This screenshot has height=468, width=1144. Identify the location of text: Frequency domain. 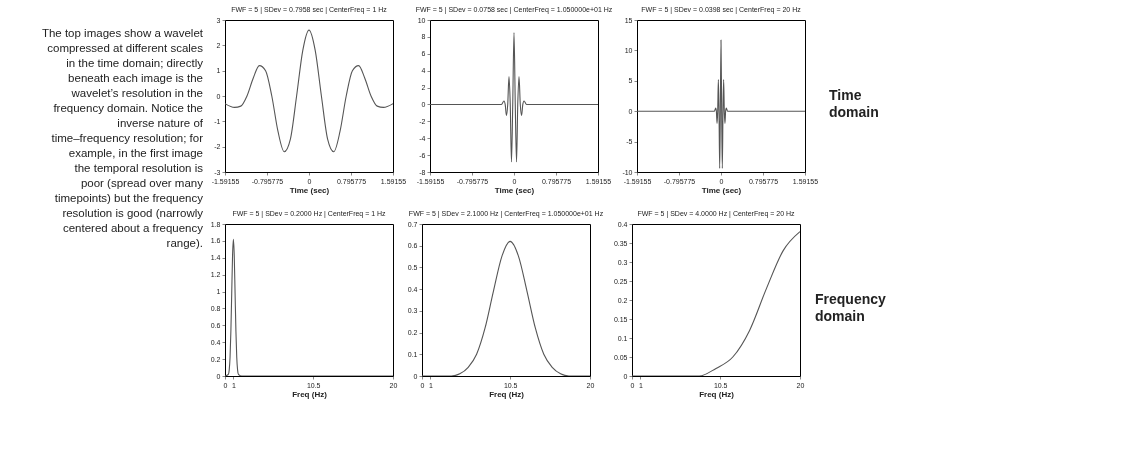
(851, 307).